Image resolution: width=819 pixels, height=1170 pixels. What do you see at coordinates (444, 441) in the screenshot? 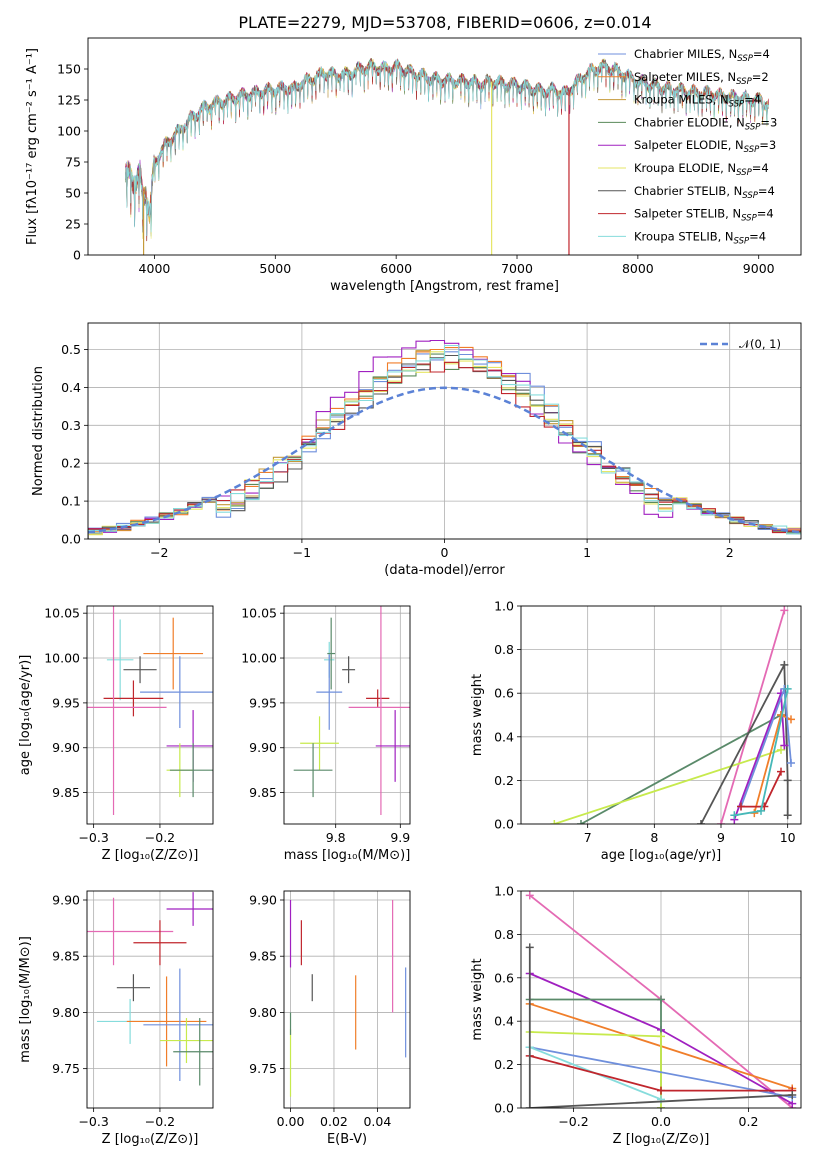
I see `histogram-step-line` at bounding box center [444, 441].